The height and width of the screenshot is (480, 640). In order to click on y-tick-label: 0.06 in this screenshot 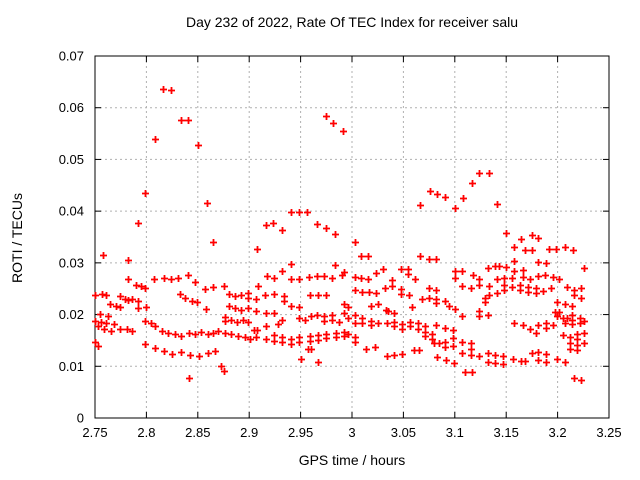, I will do `click(71, 107)`.